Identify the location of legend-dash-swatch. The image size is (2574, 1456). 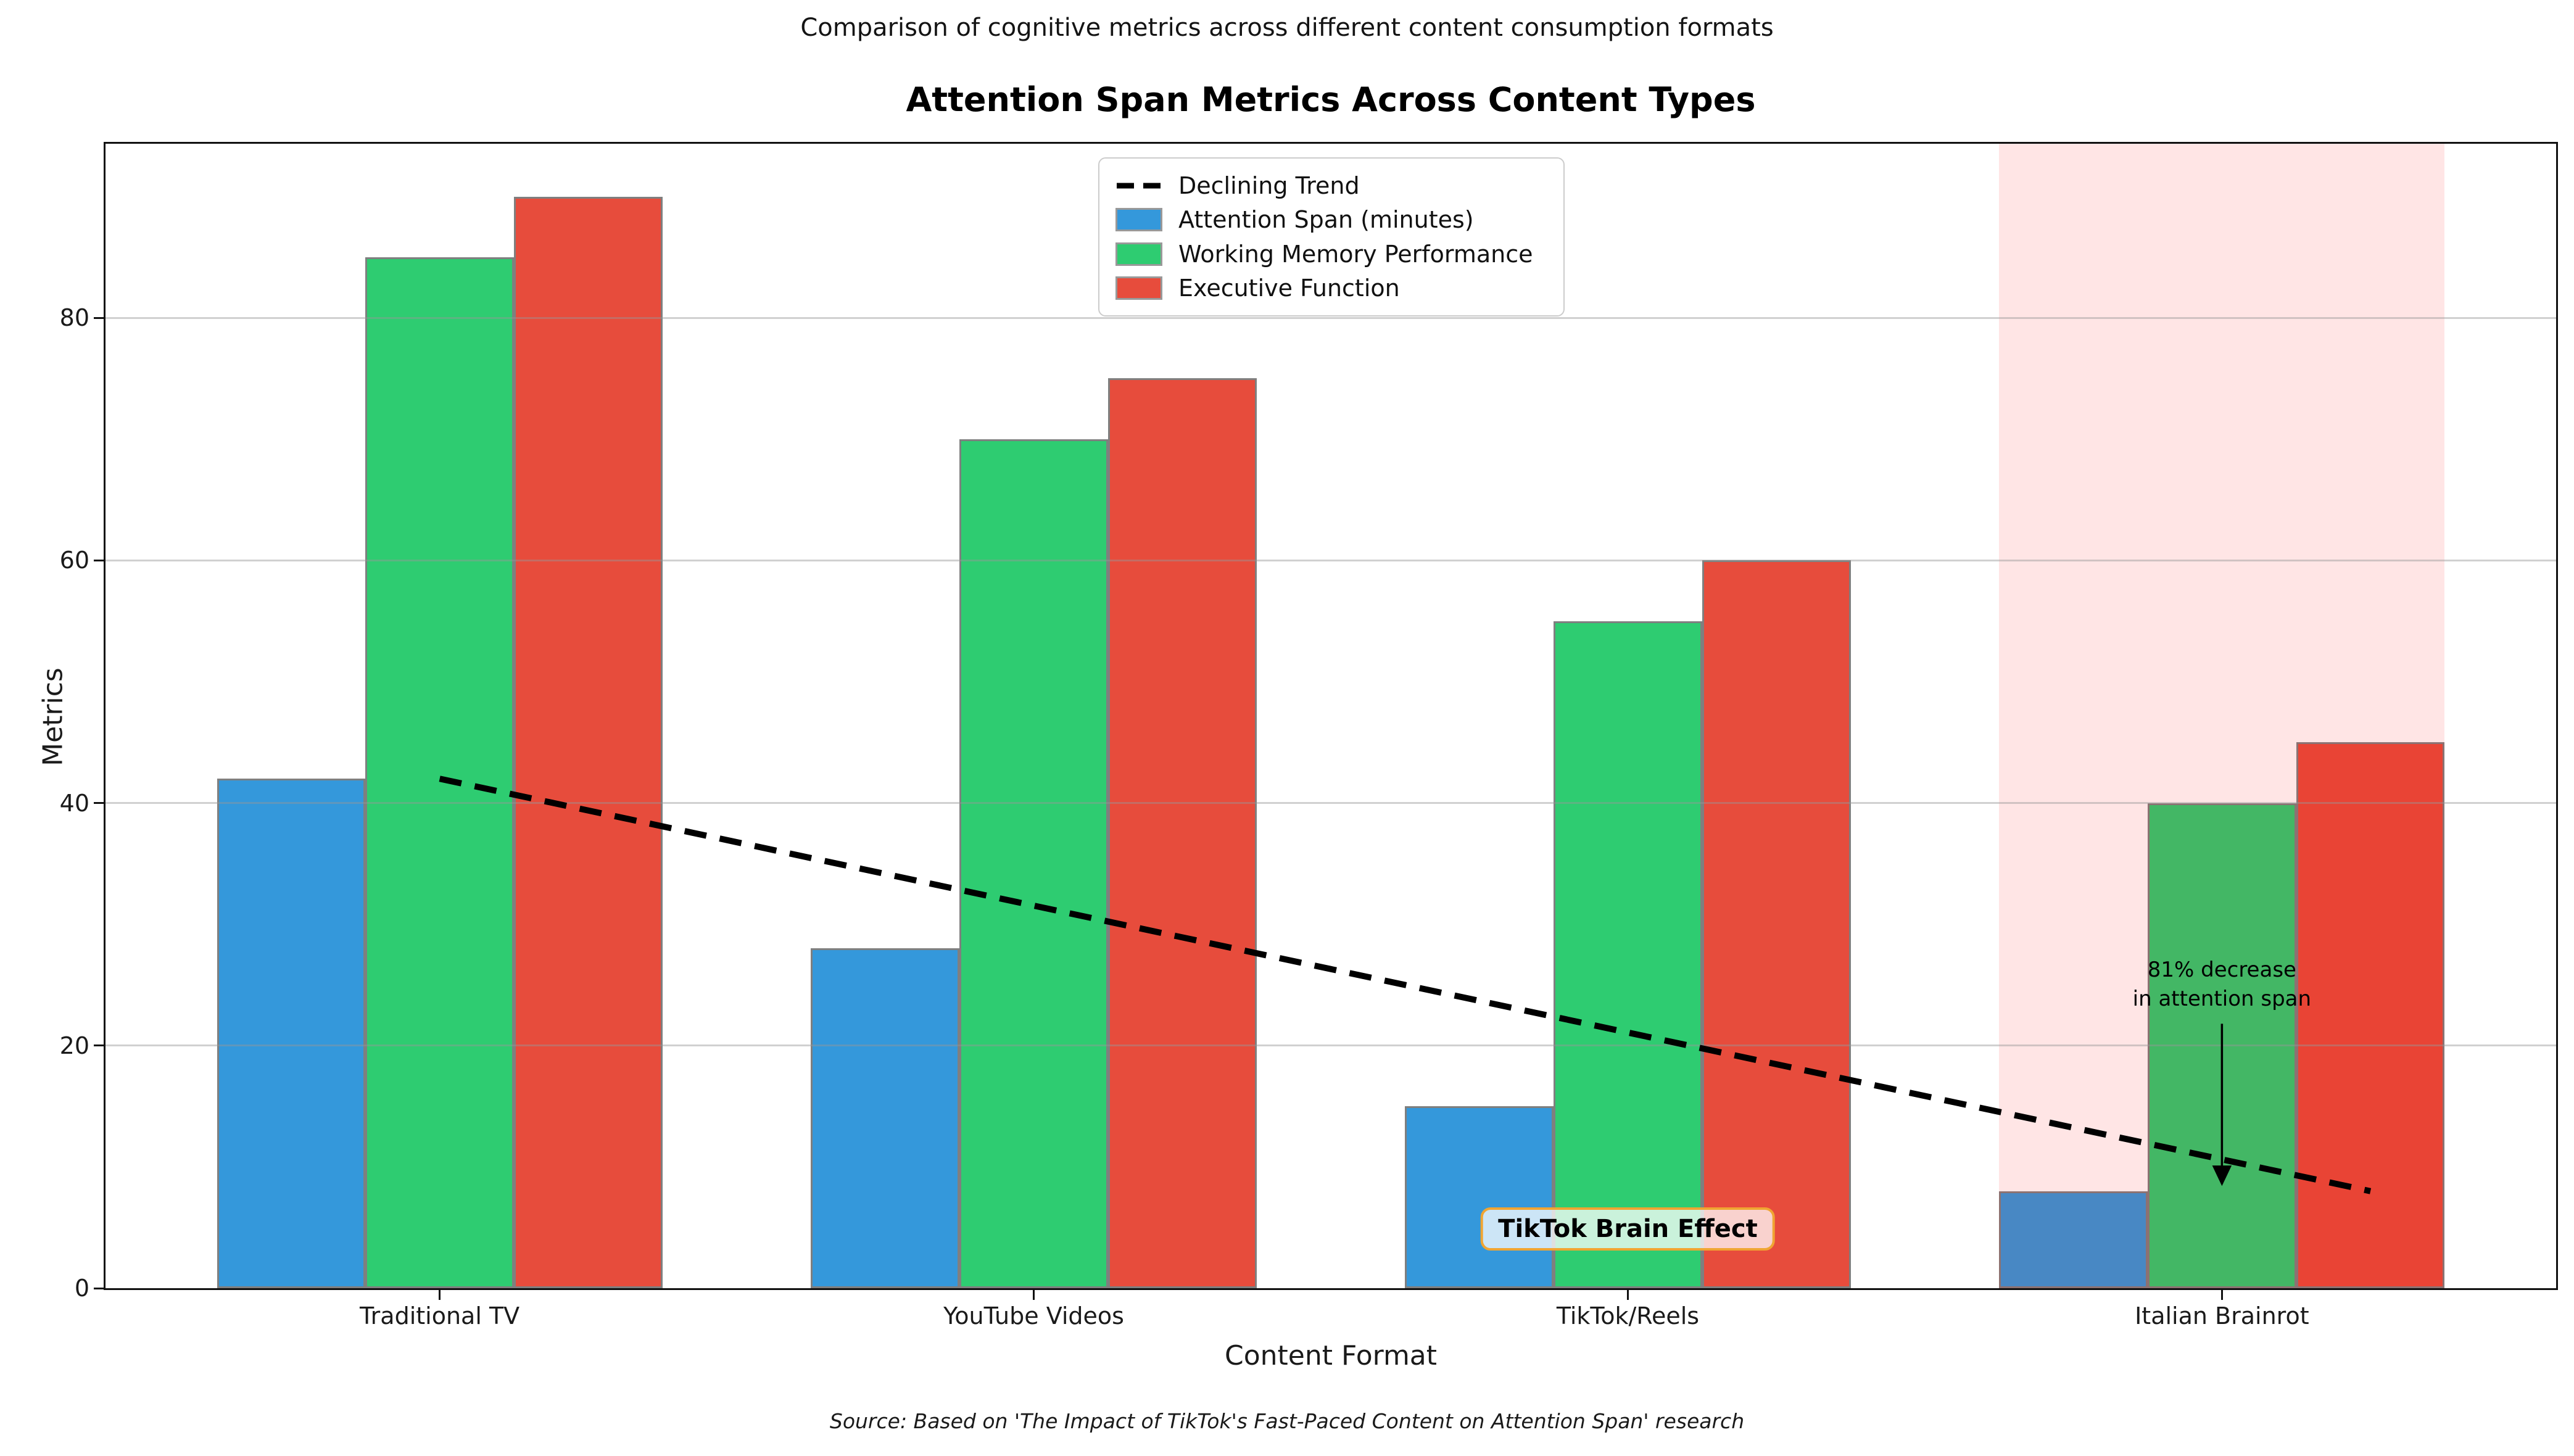
(1139, 186).